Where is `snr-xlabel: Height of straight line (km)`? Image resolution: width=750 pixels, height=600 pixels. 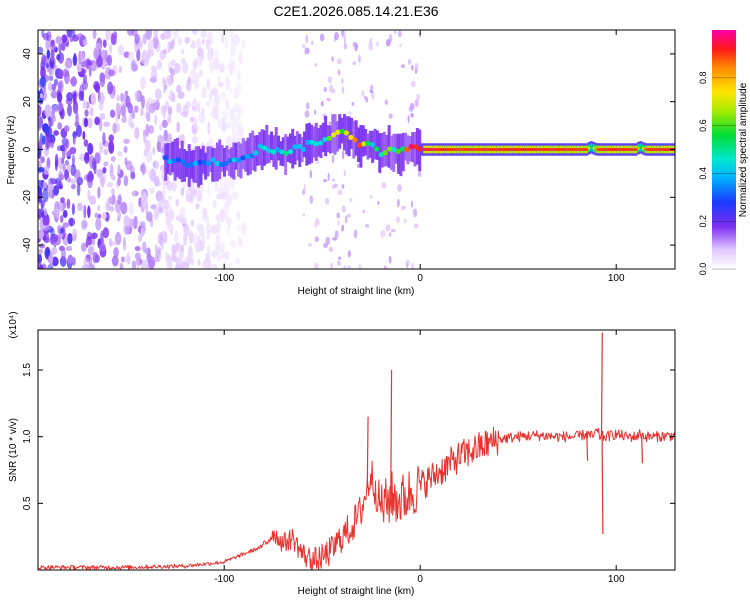
snr-xlabel: Height of straight line (km) is located at coordinates (356, 591).